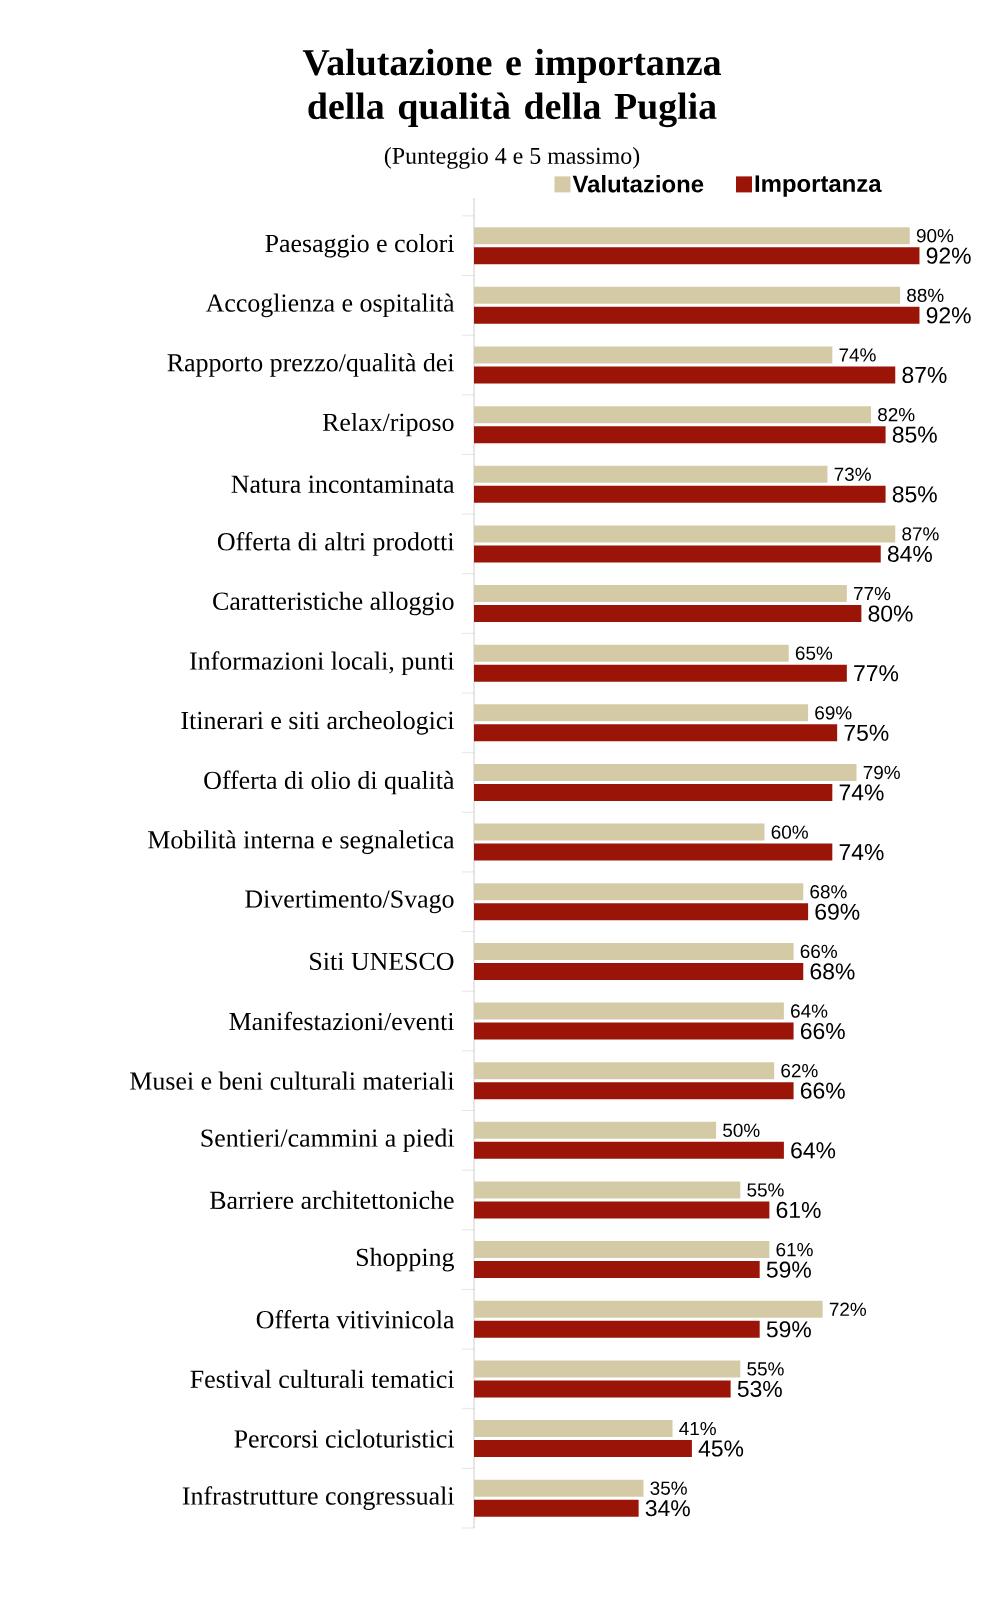  Describe the element at coordinates (799, 1070) in the screenshot. I see `data-label: 62%` at that location.